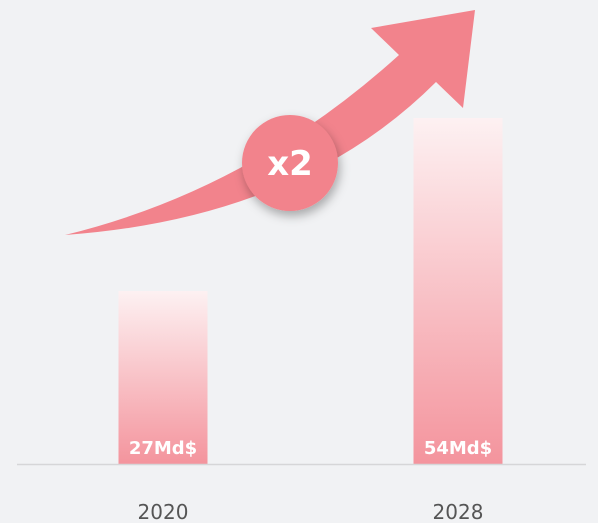 The height and width of the screenshot is (523, 598). Describe the element at coordinates (458, 448) in the screenshot. I see `value-label: 54Md$` at that location.